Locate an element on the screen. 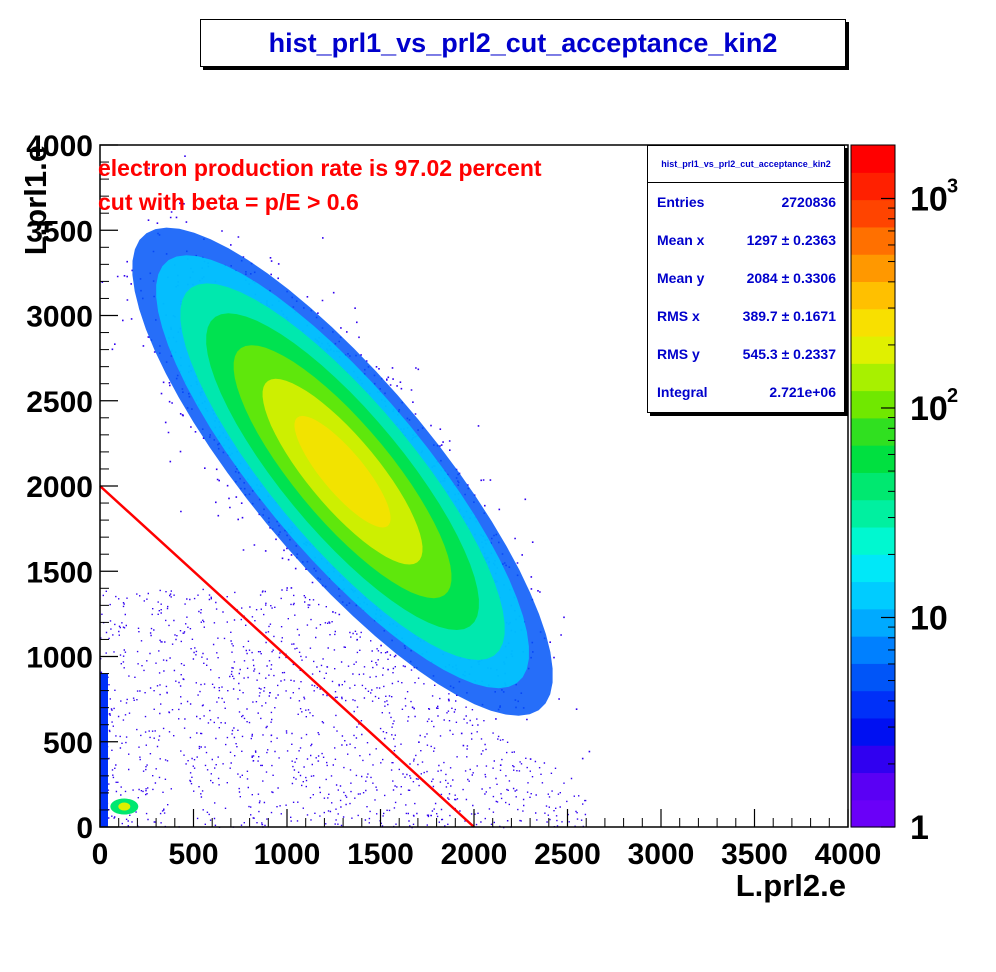 This screenshot has height=972, width=996. x-axis: 0 500 1000 1500 2000 2500 3000 3500 4000 is located at coordinates (487, 840).